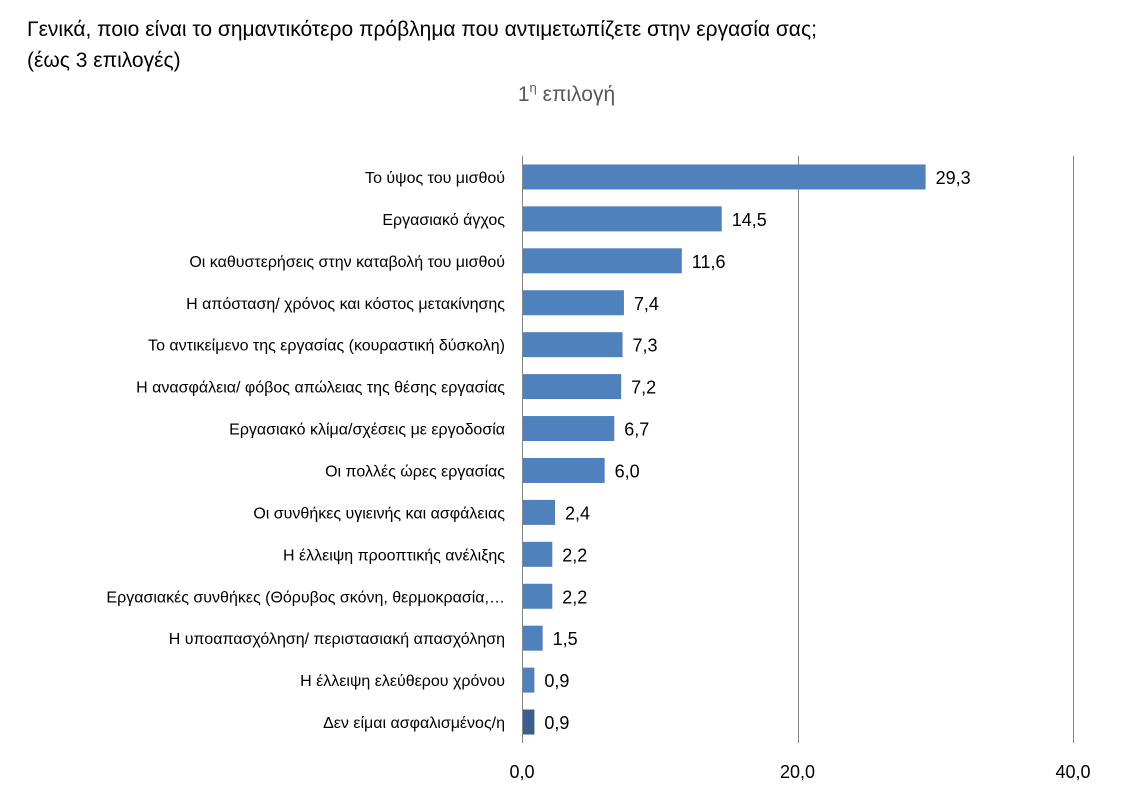 This screenshot has width=1133, height=812. What do you see at coordinates (394, 555) in the screenshot?
I see `category-label-9: Η έλλειψη προοπτικής ανέλιξης` at bounding box center [394, 555].